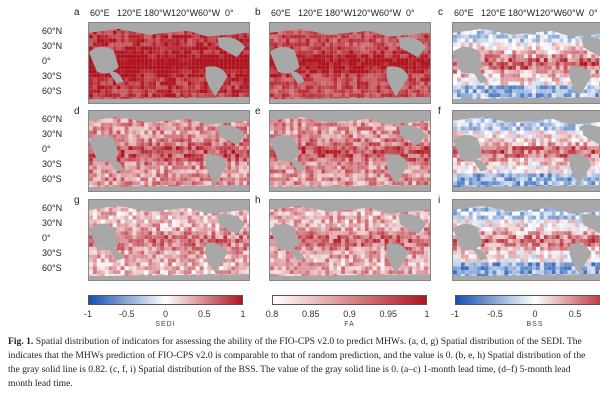 The height and width of the screenshot is (400, 600). I want to click on panel-letter: f, so click(439, 111).